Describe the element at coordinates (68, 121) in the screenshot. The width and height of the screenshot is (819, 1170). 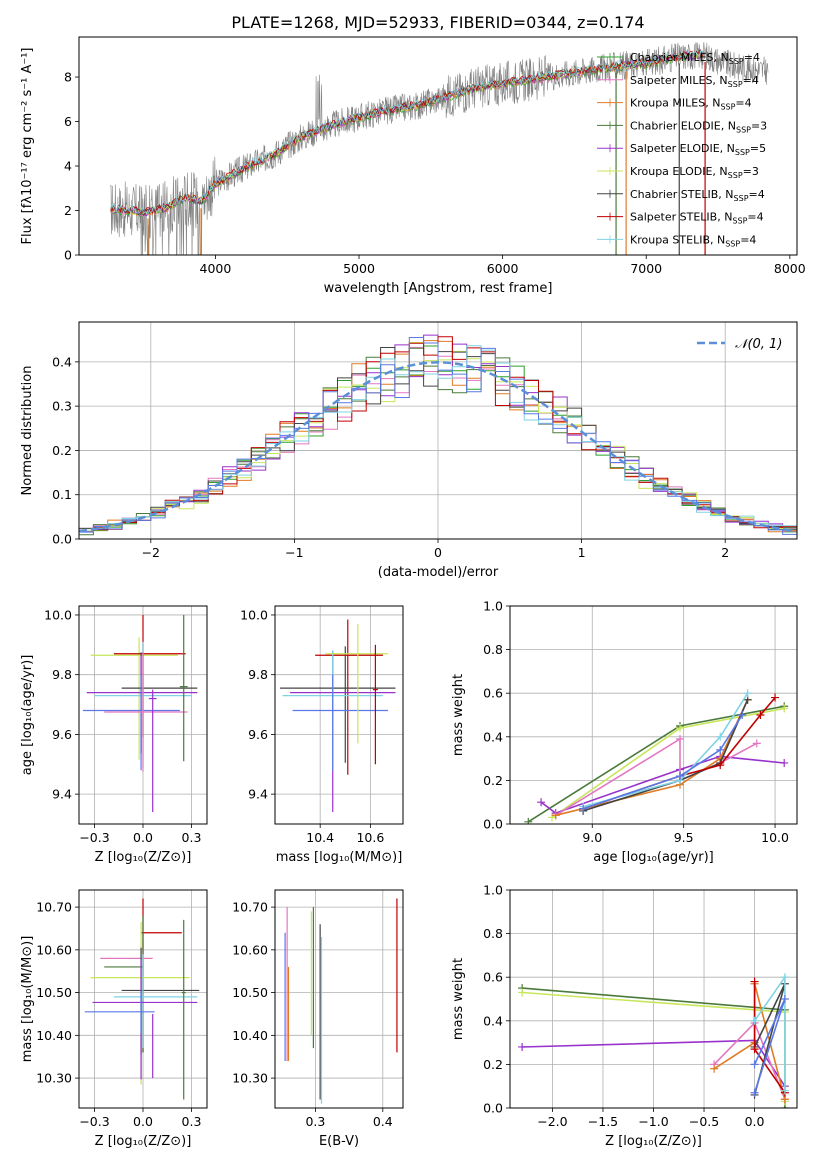
I see `y-tick-label: 6` at that location.